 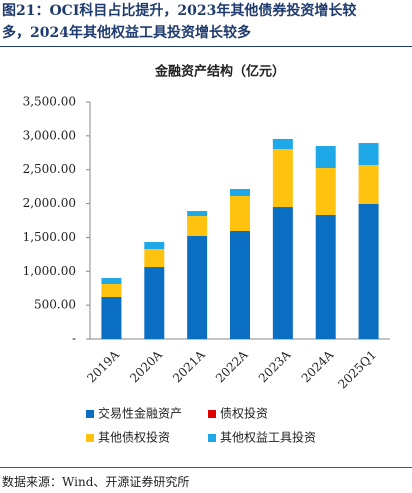 What do you see at coordinates (275, 366) in the screenshot?
I see `x-tick-label: 2023A` at bounding box center [275, 366].